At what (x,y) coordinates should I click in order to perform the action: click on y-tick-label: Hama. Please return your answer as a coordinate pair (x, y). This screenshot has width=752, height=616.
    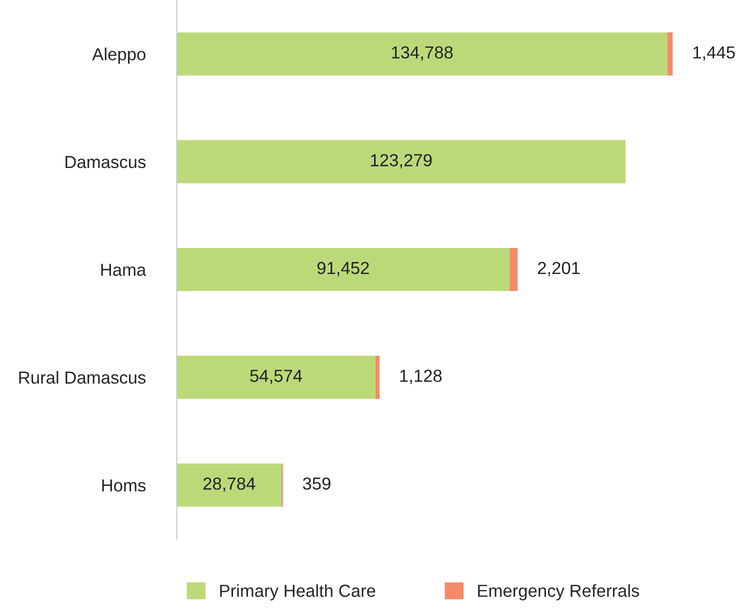
    Looking at the image, I should click on (123, 270).